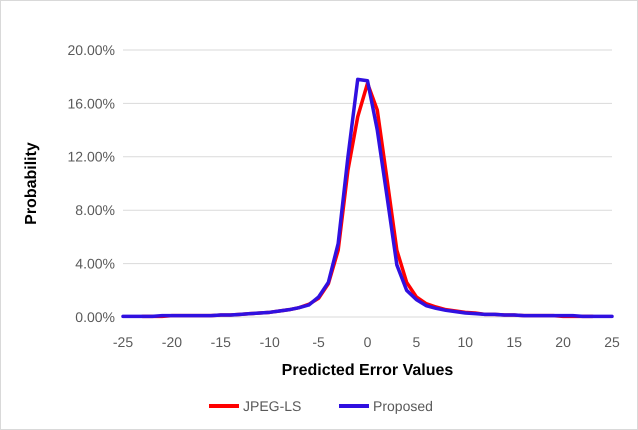 This screenshot has width=638, height=430. What do you see at coordinates (95, 316) in the screenshot?
I see `y-tick-label: 0.00%` at bounding box center [95, 316].